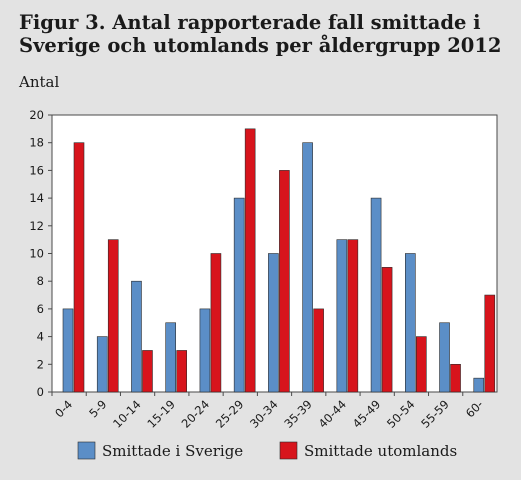 The width and height of the screenshot is (521, 480). Describe the element at coordinates (380, 451) in the screenshot. I see `legend-label: Smittade utomlands` at that location.